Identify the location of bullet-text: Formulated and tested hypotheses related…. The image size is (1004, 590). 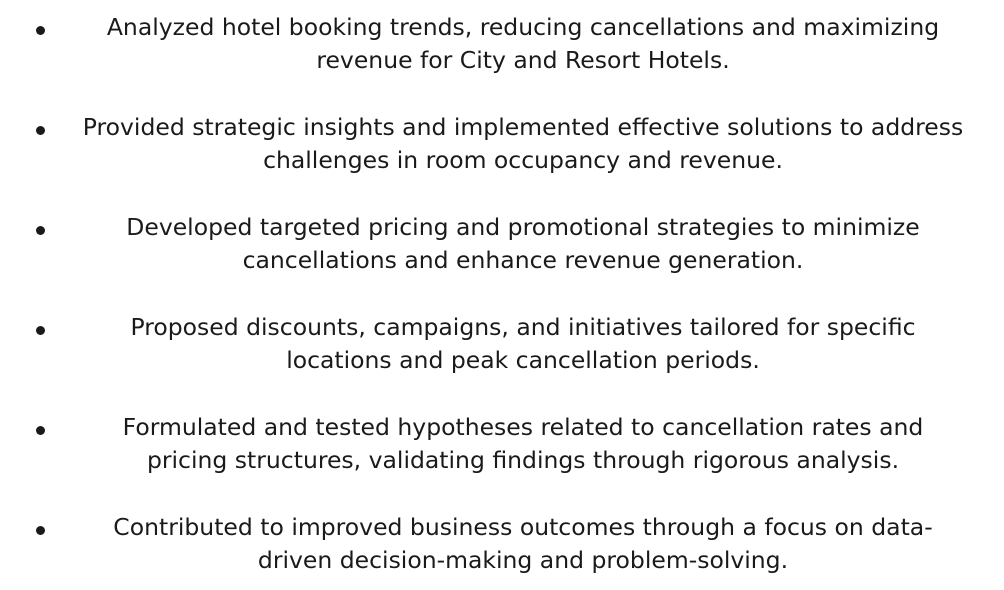
(523, 444).